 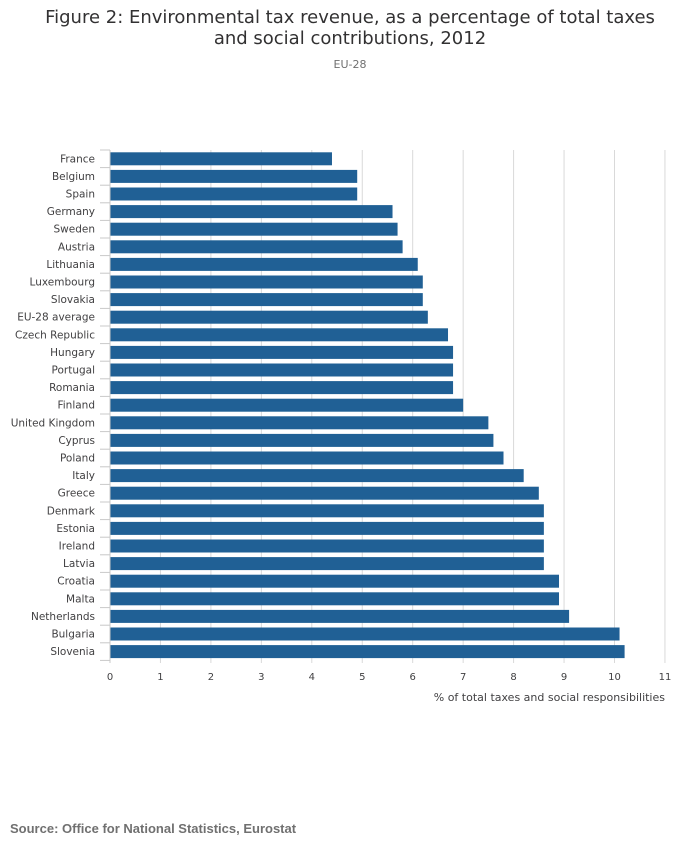 What do you see at coordinates (70, 265) in the screenshot?
I see `category-label: Lithuania` at bounding box center [70, 265].